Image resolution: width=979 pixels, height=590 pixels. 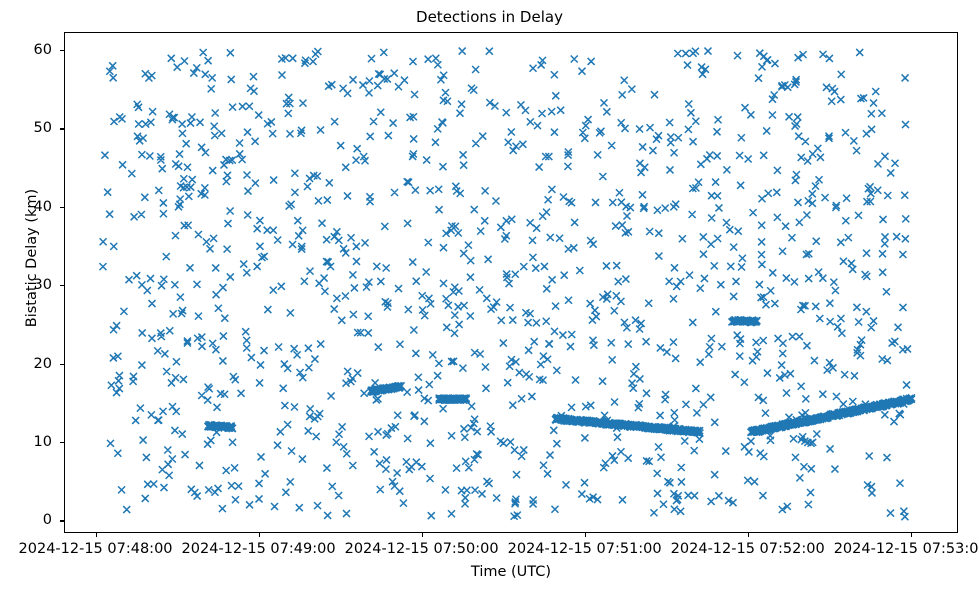 What do you see at coordinates (95, 549) in the screenshot?
I see `x-tick-label: 2024-12-15 07:48:00` at bounding box center [95, 549].